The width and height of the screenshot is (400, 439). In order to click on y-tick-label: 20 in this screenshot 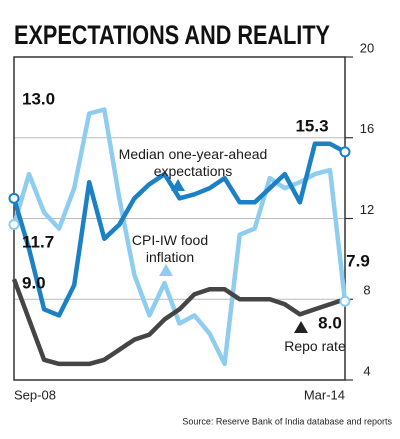, I will do `click(367, 47)`.